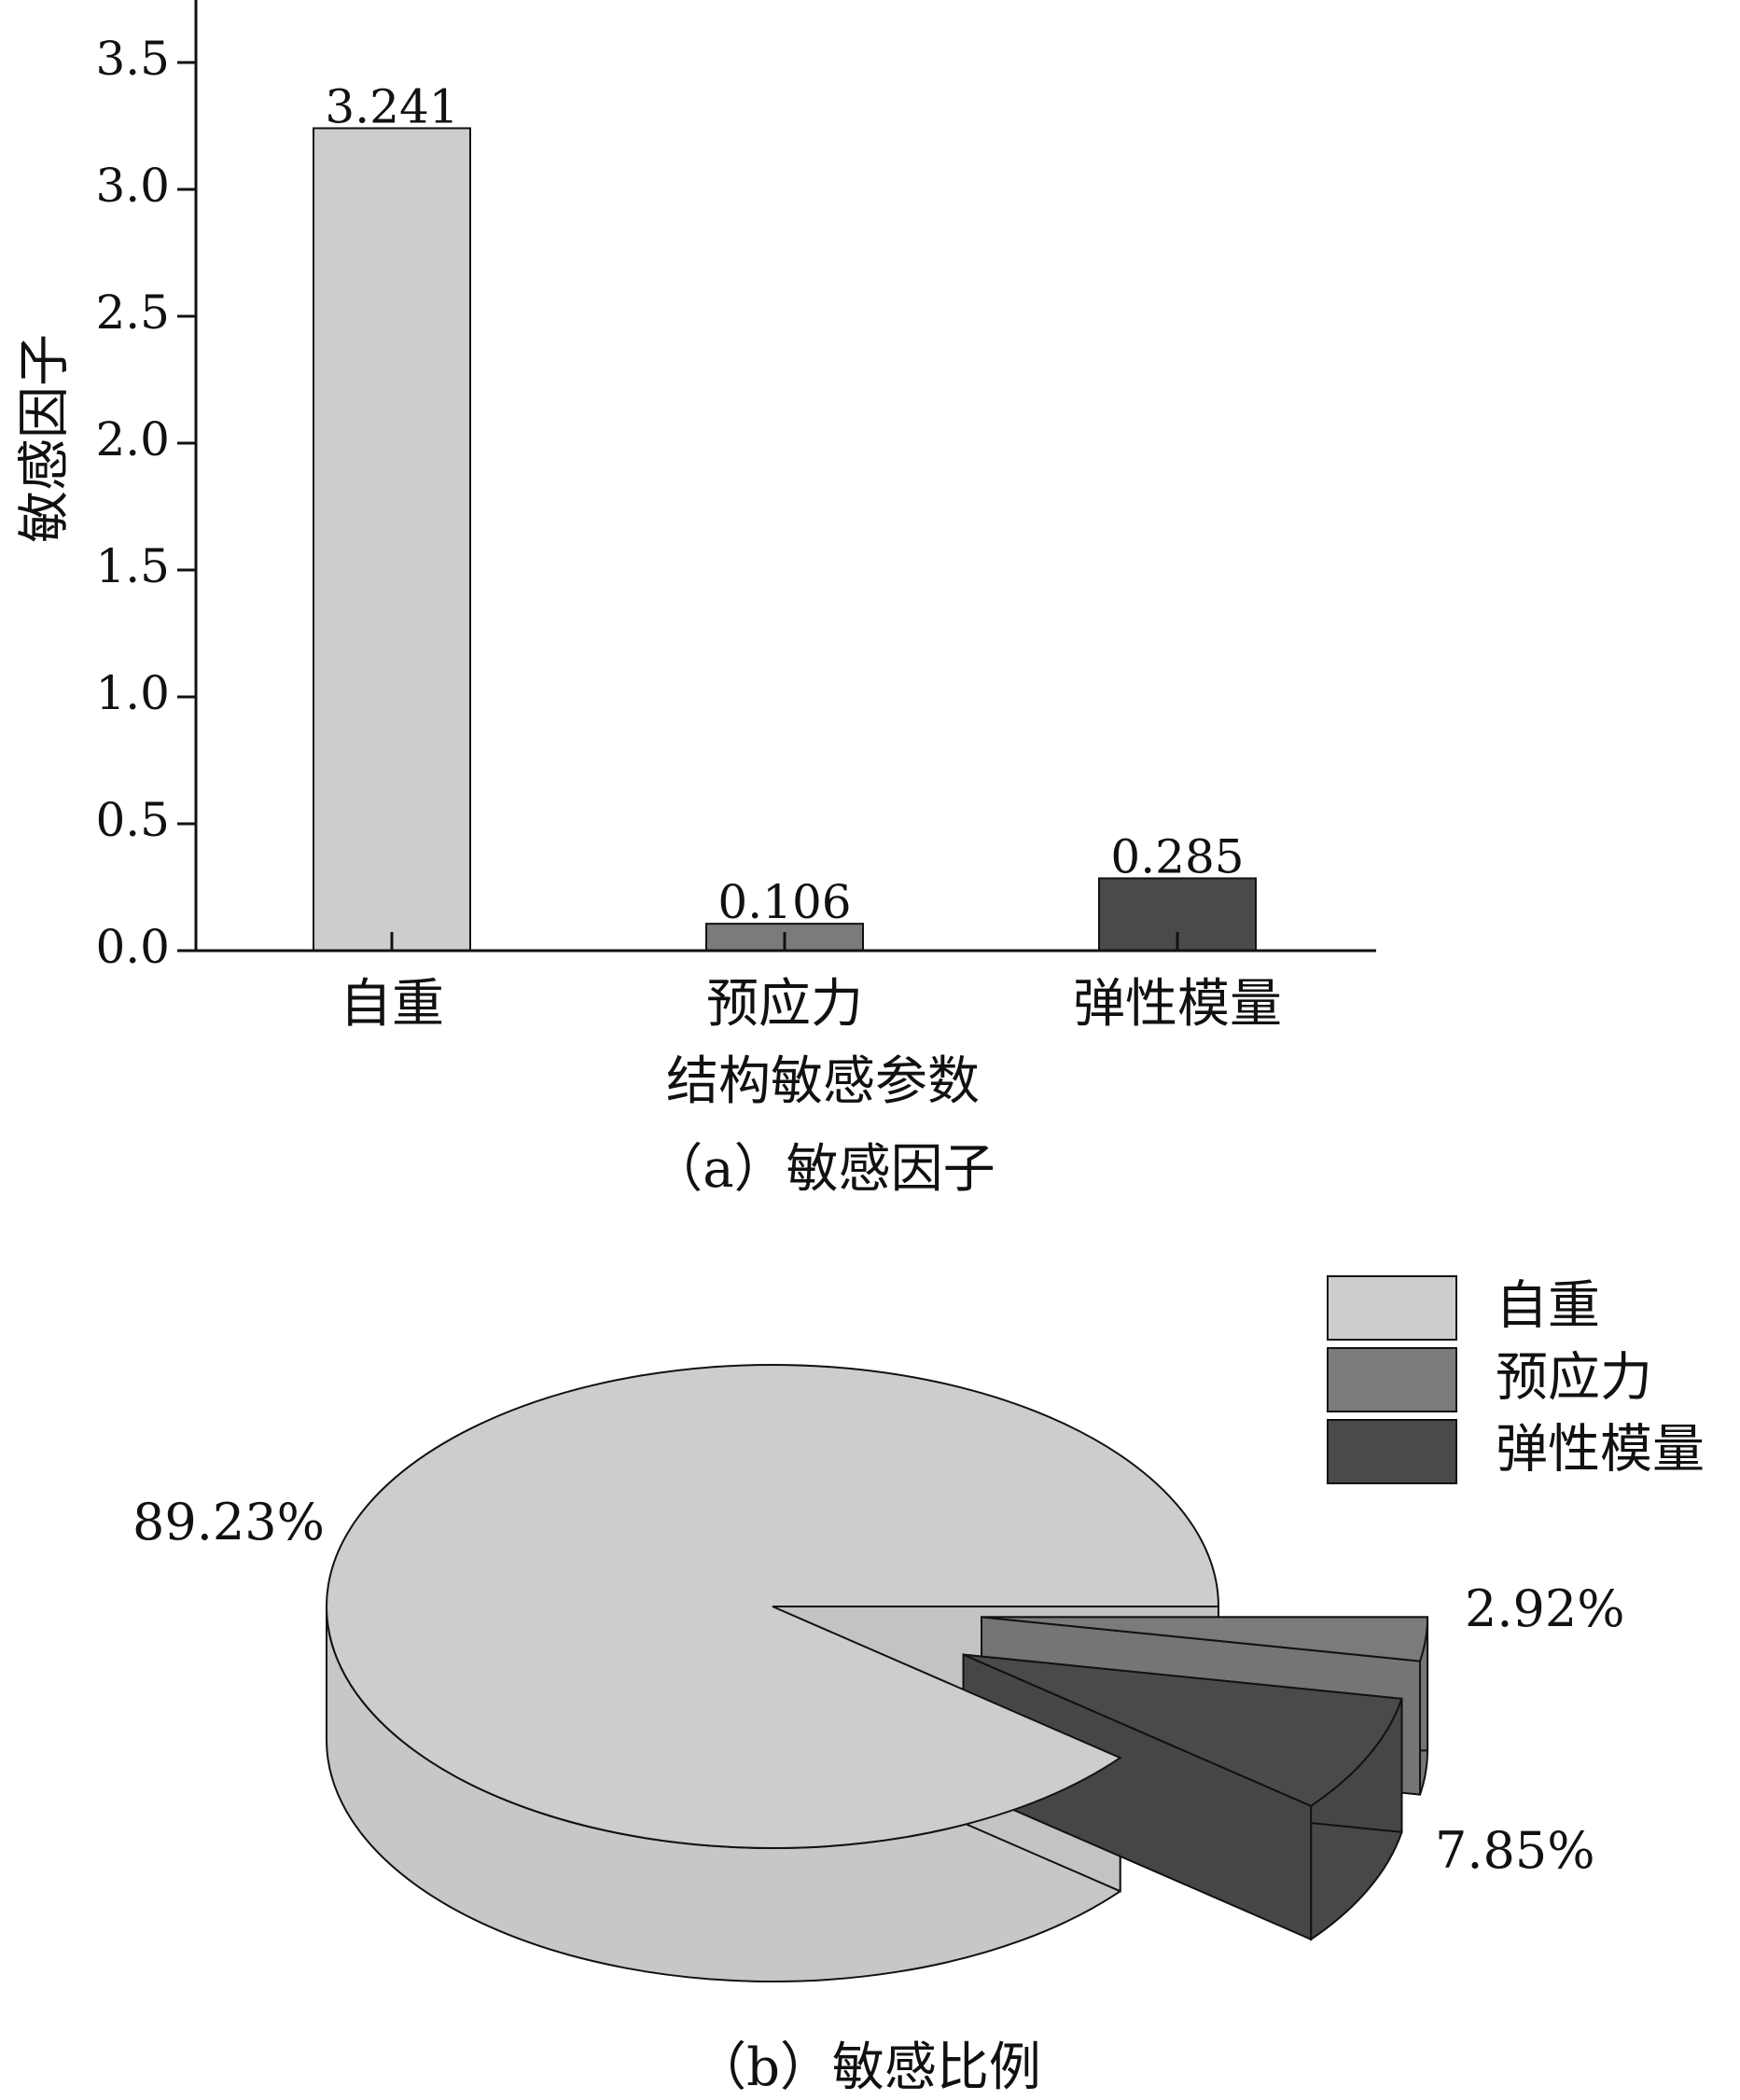 The height and width of the screenshot is (2100, 1740). I want to click on y-tick-label: 3.0, so click(132, 186).